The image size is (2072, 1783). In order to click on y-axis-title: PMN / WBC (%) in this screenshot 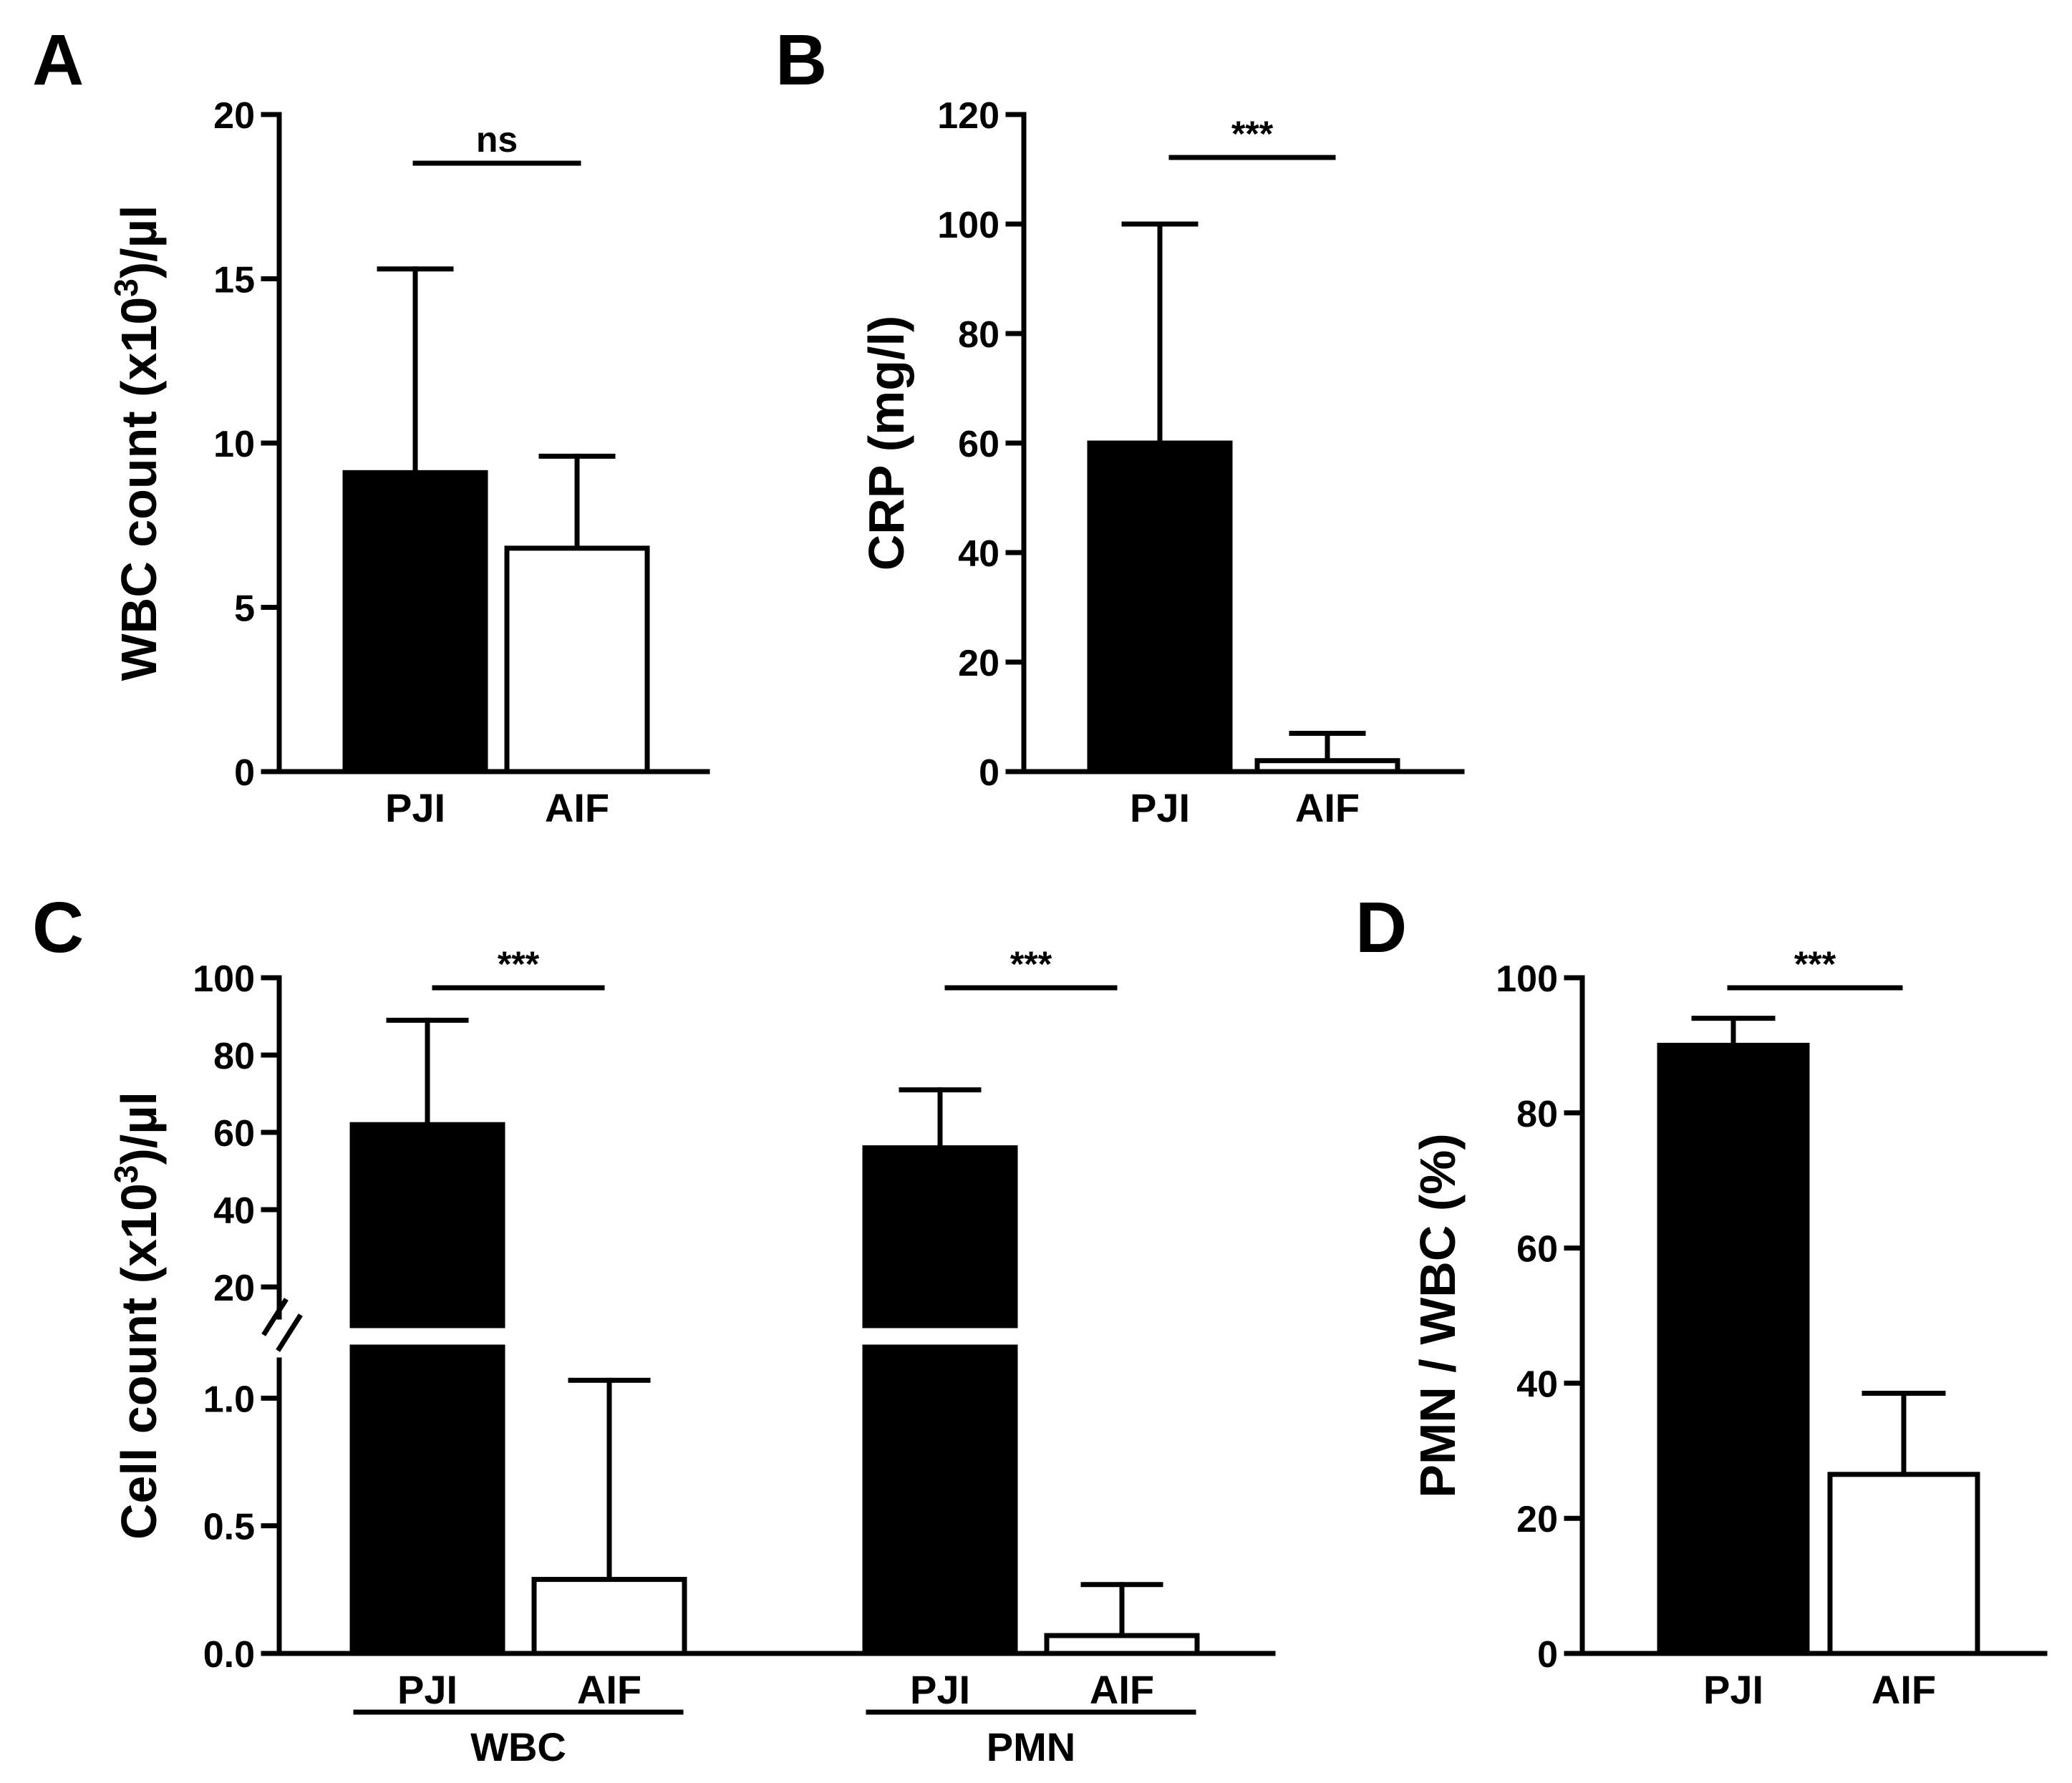, I will do `click(1438, 1315)`.